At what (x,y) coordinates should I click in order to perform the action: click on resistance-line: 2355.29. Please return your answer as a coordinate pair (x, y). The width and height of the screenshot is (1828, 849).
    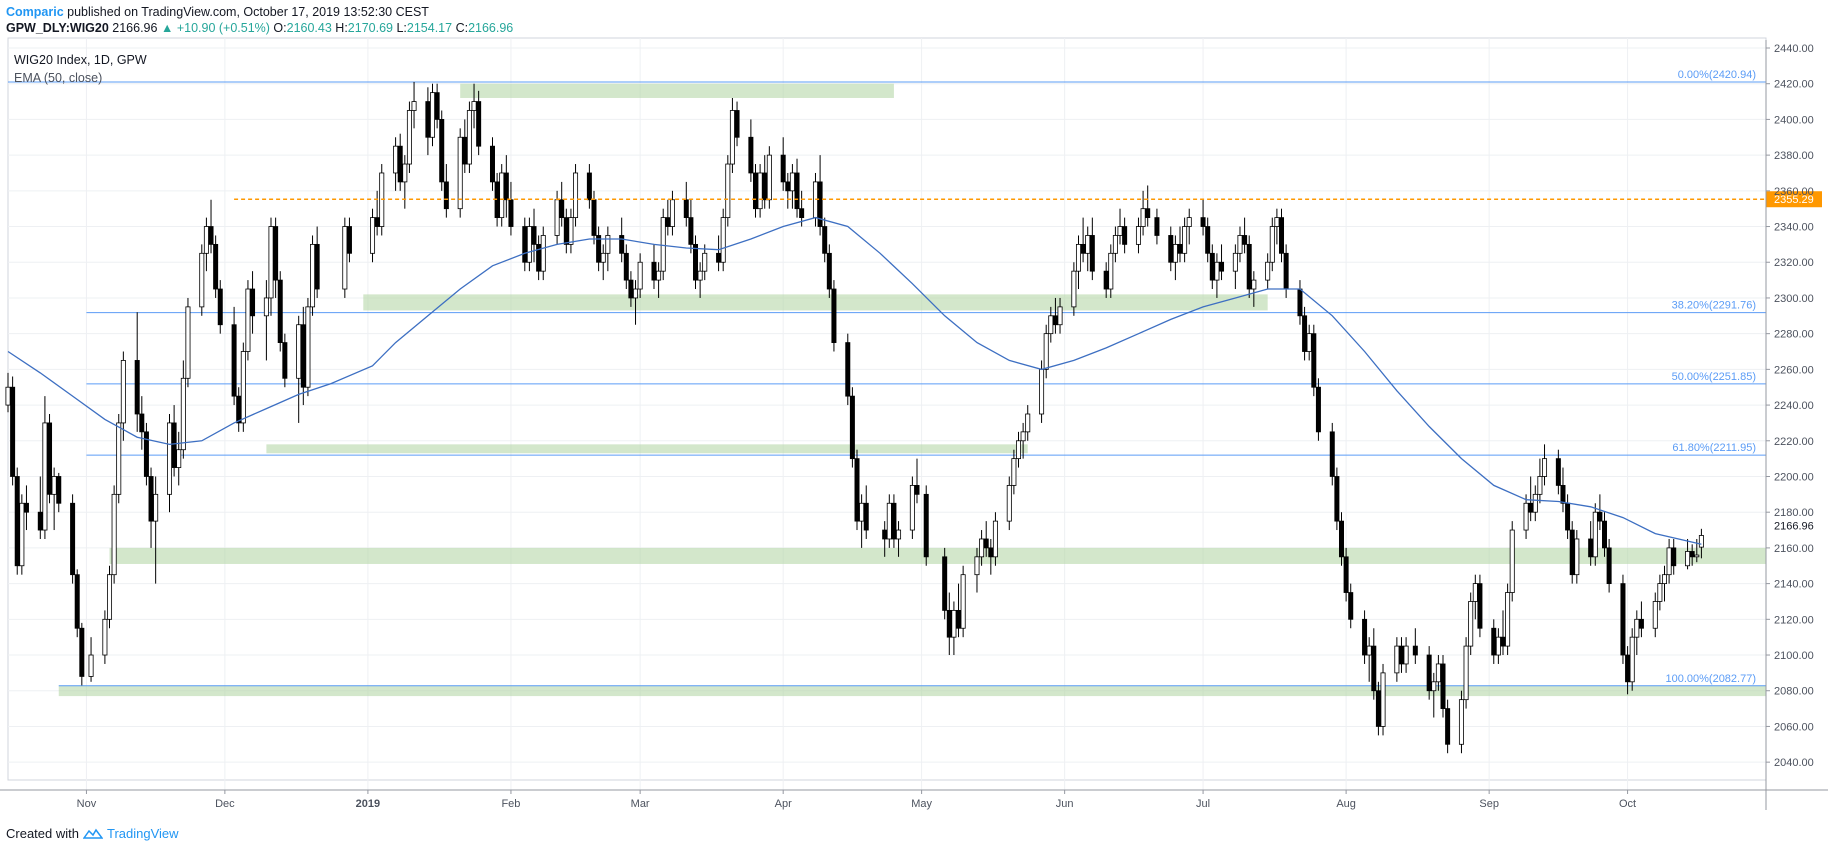
    Looking at the image, I should click on (1028, 199).